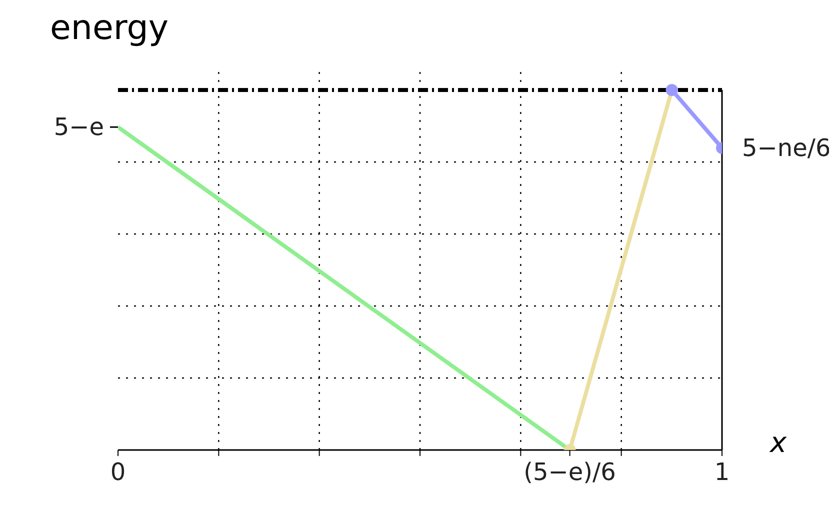  What do you see at coordinates (79, 127) in the screenshot?
I see `annotation: 5−e` at bounding box center [79, 127].